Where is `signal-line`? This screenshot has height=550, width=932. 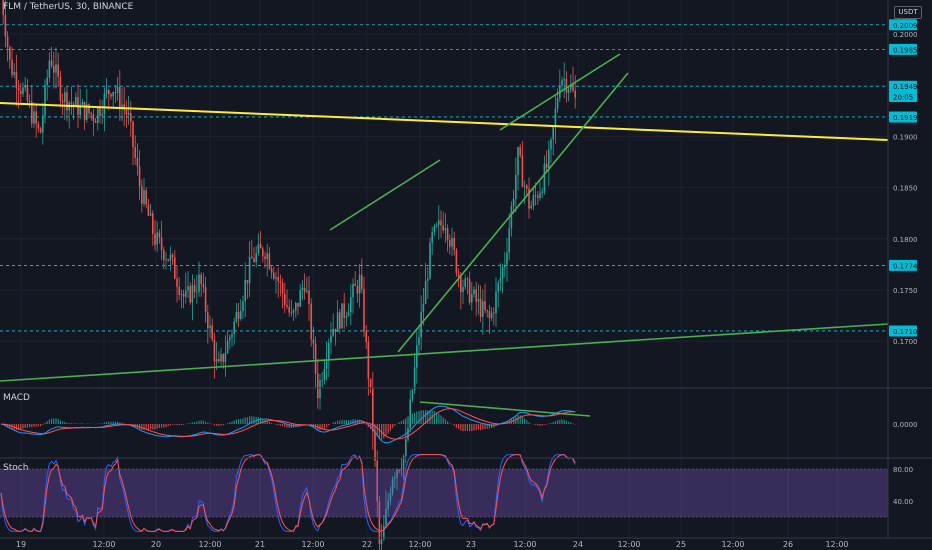
signal-line is located at coordinates (288, 424).